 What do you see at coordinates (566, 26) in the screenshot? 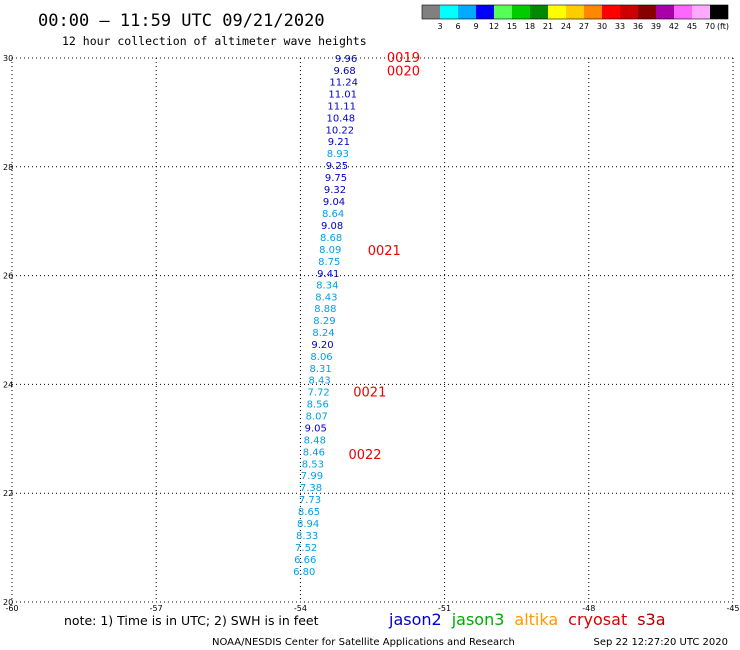
I see `scale-label: 24` at bounding box center [566, 26].